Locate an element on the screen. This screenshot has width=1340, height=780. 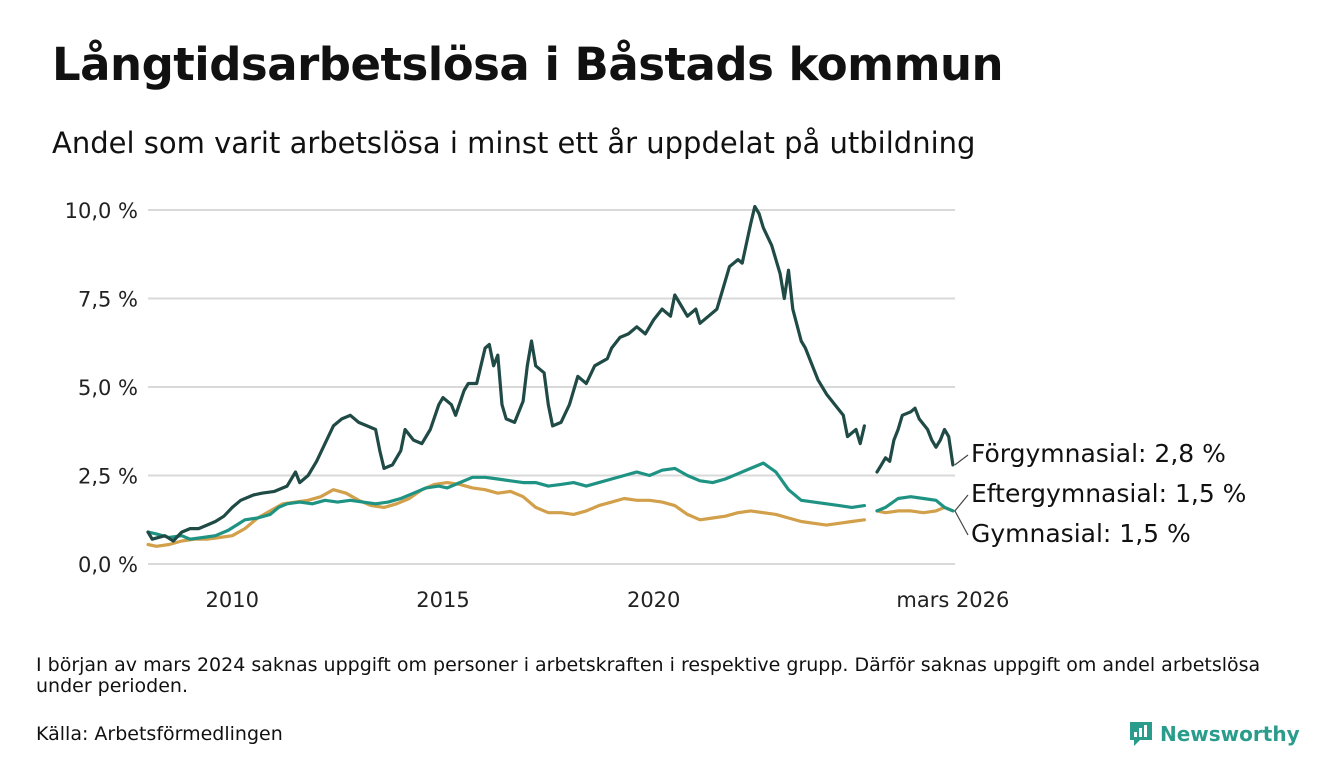
source-note: Källa: Arbetsförmedlingen is located at coordinates (159, 734).